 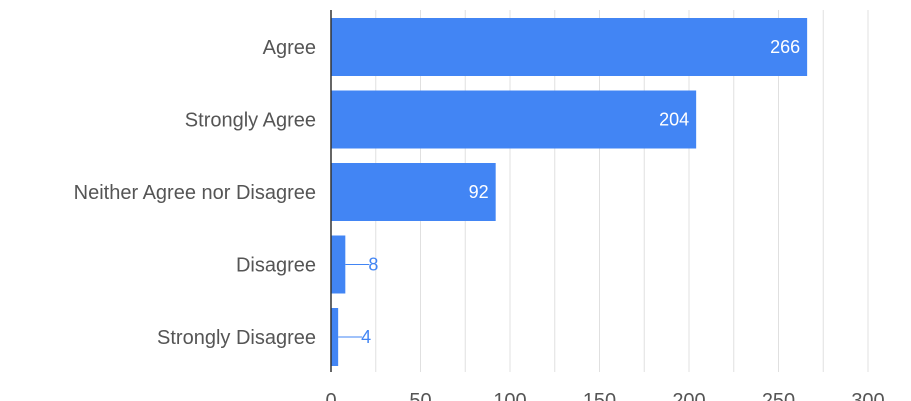 I want to click on category-label: Strongly Disagree, so click(x=236, y=338).